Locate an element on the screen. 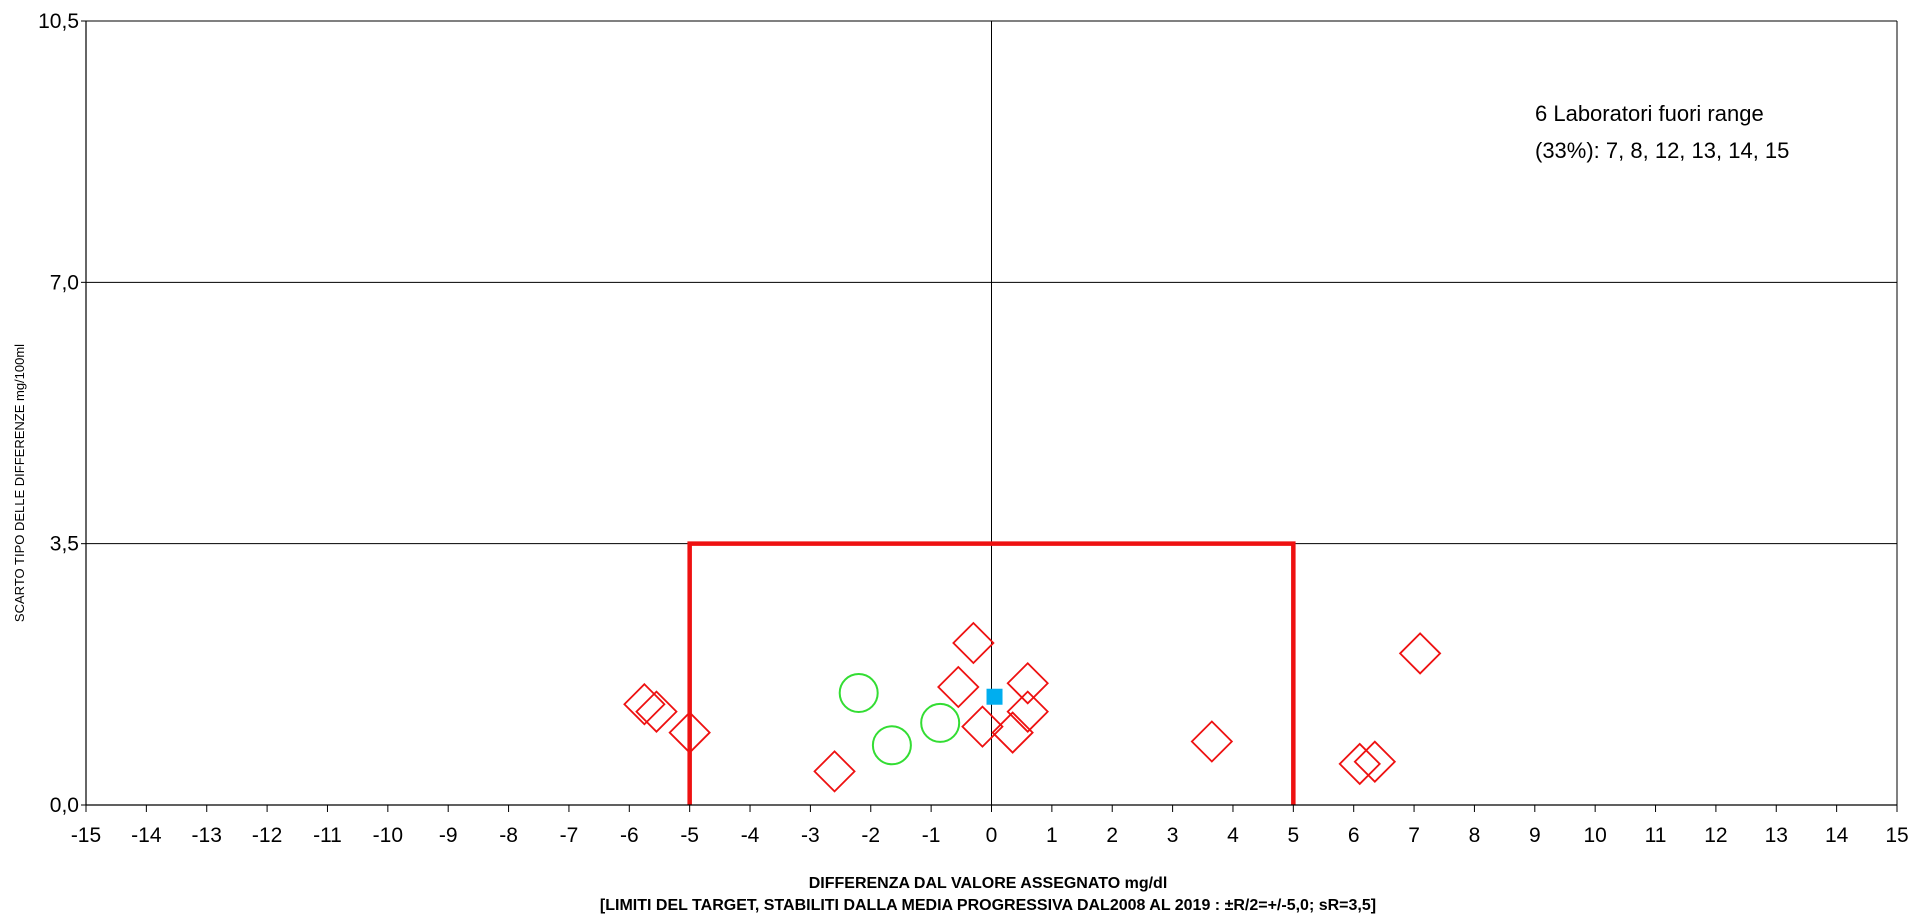 Image resolution: width=1912 pixels, height=917 pixels. x-tick-label: -10 is located at coordinates (388, 835).